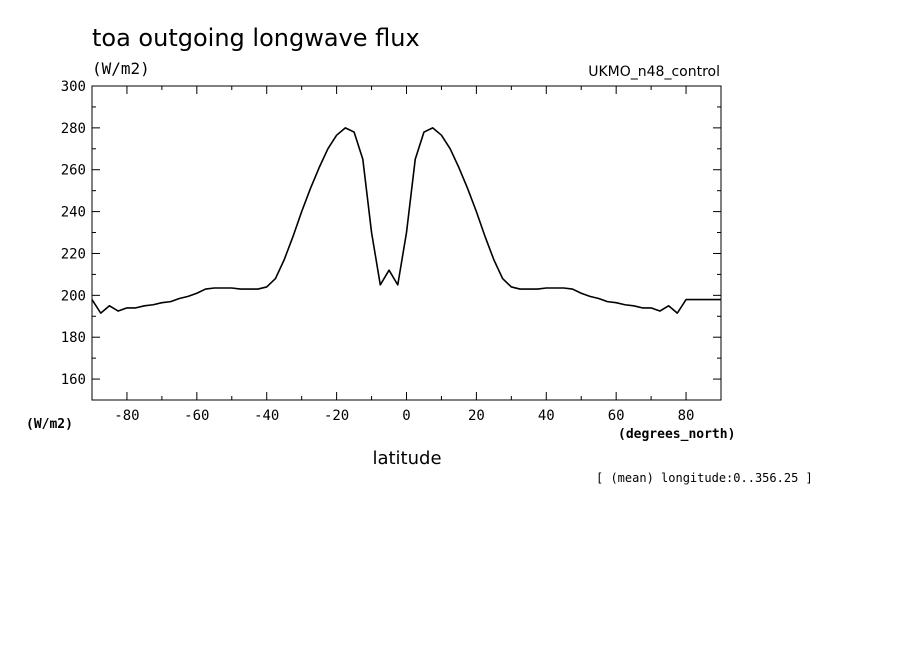  Describe the element at coordinates (476, 416) in the screenshot. I see `x-tick-label: 20` at that location.